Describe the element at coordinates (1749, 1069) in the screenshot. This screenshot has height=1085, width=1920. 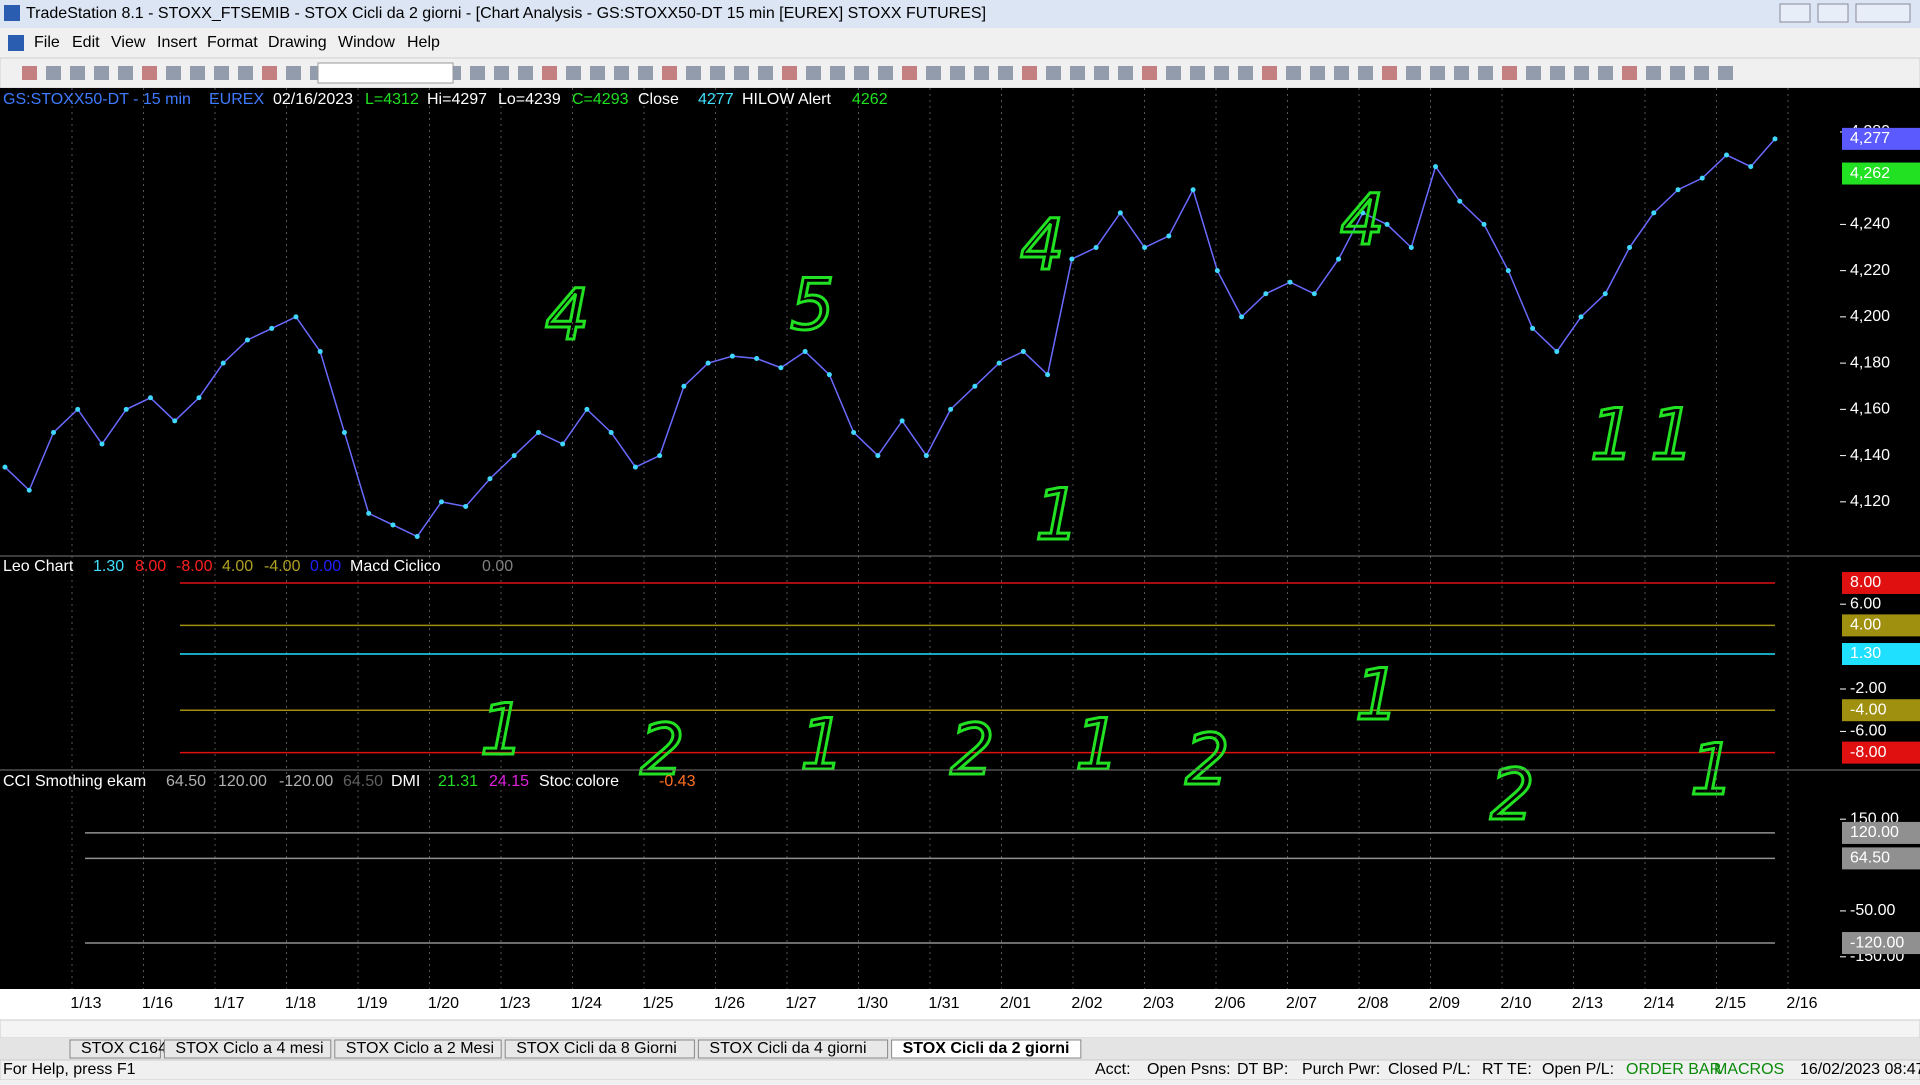
I see `macros: MACROS` at that location.